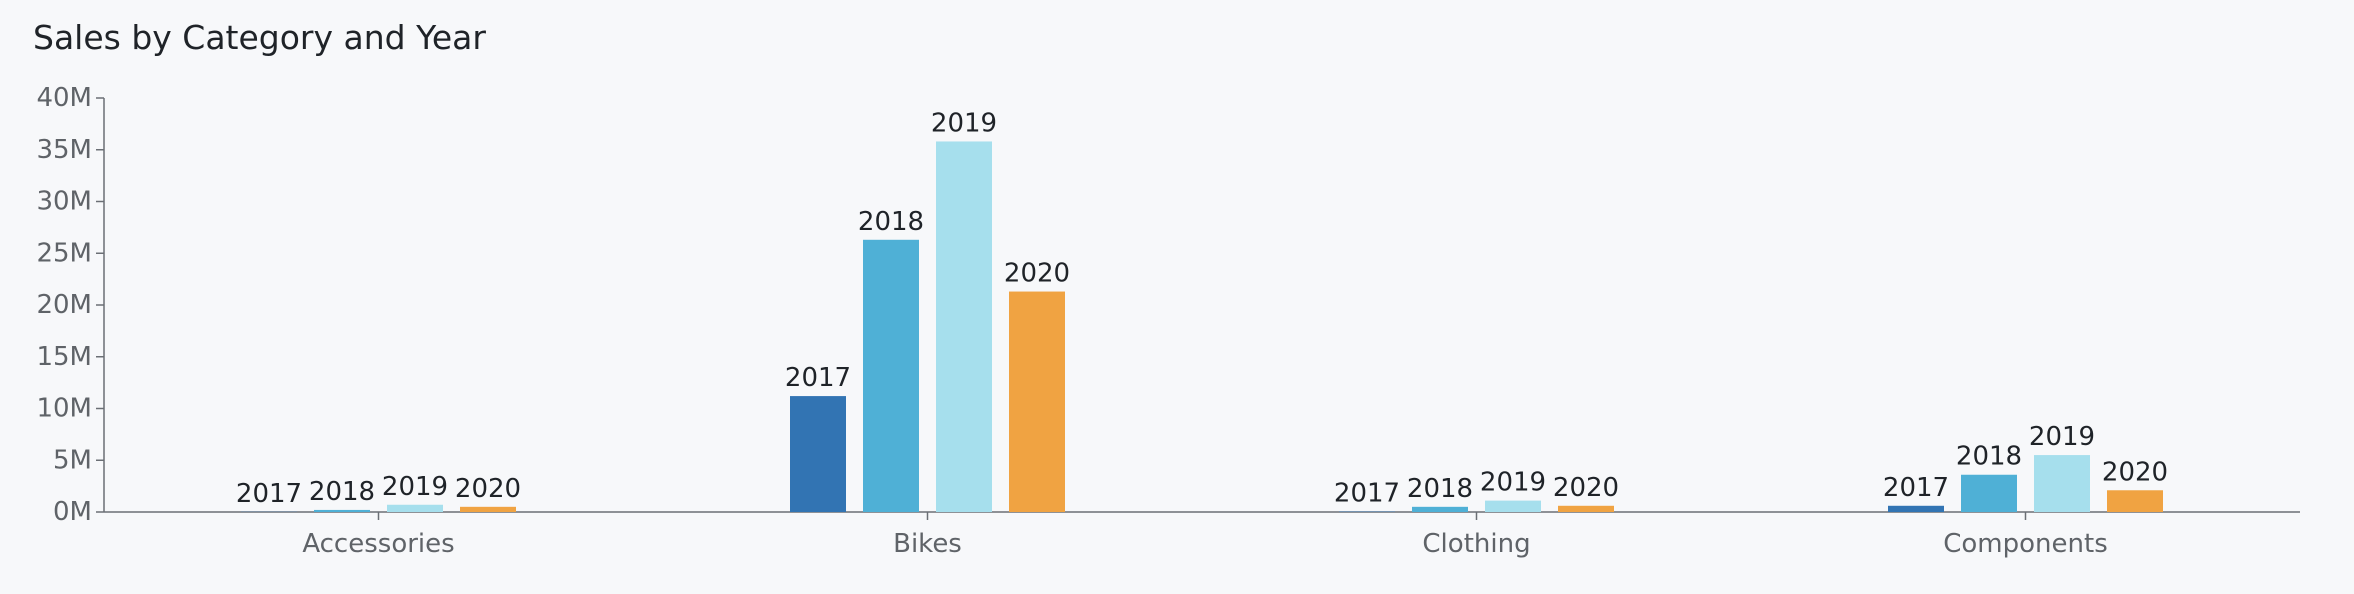 The width and height of the screenshot is (2354, 594). Describe the element at coordinates (64, 150) in the screenshot. I see `y-tick-label: 35M` at that location.